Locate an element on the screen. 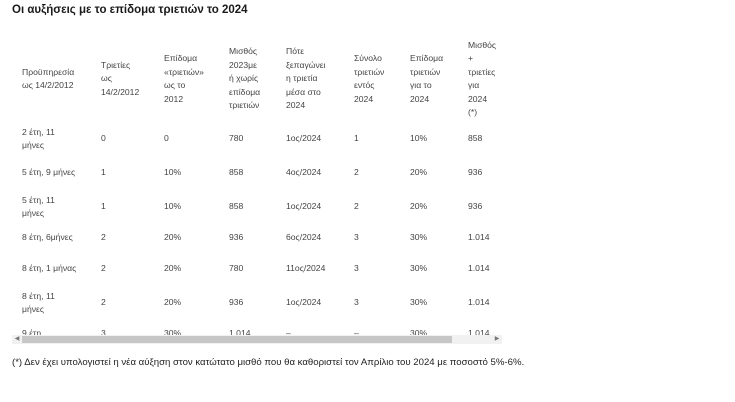 This screenshot has height=402, width=735. column-header-line: ως is located at coordinates (106, 78).